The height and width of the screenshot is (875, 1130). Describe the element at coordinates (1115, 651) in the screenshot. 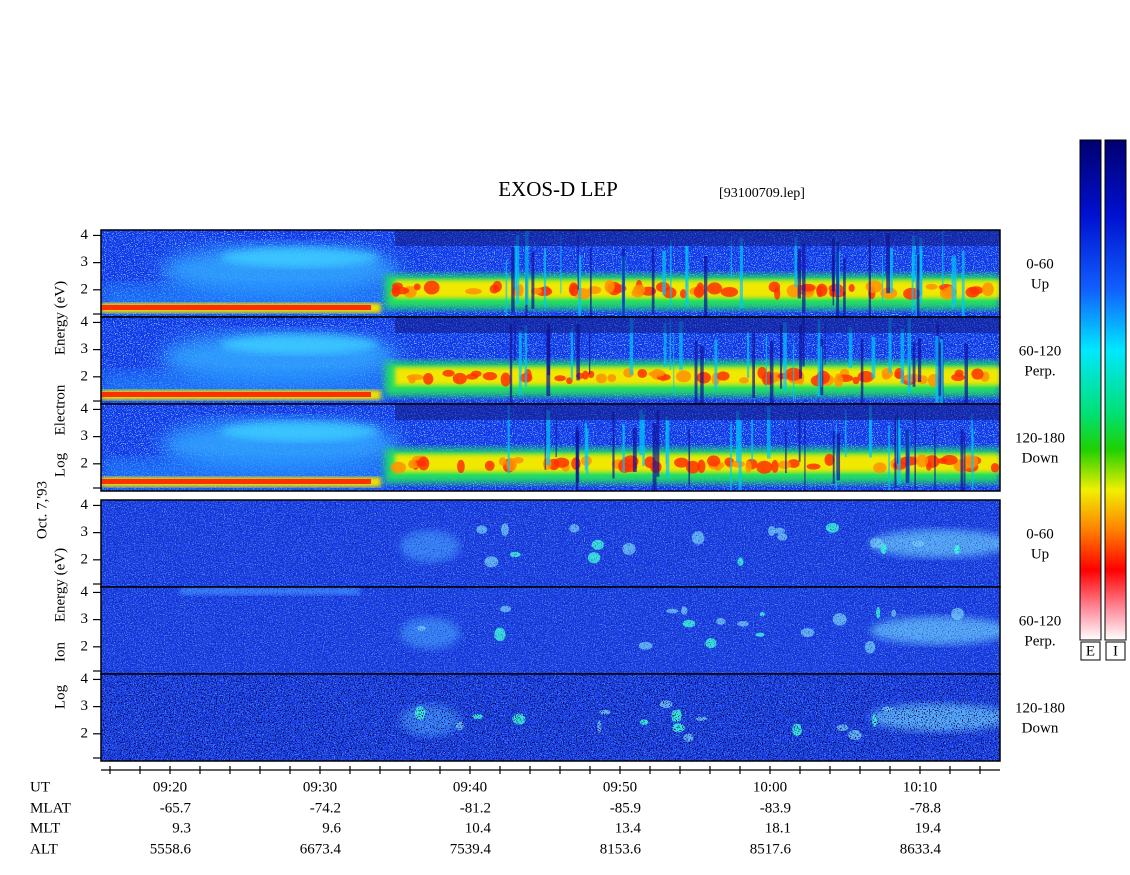

I see `colorbar-label-box` at that location.